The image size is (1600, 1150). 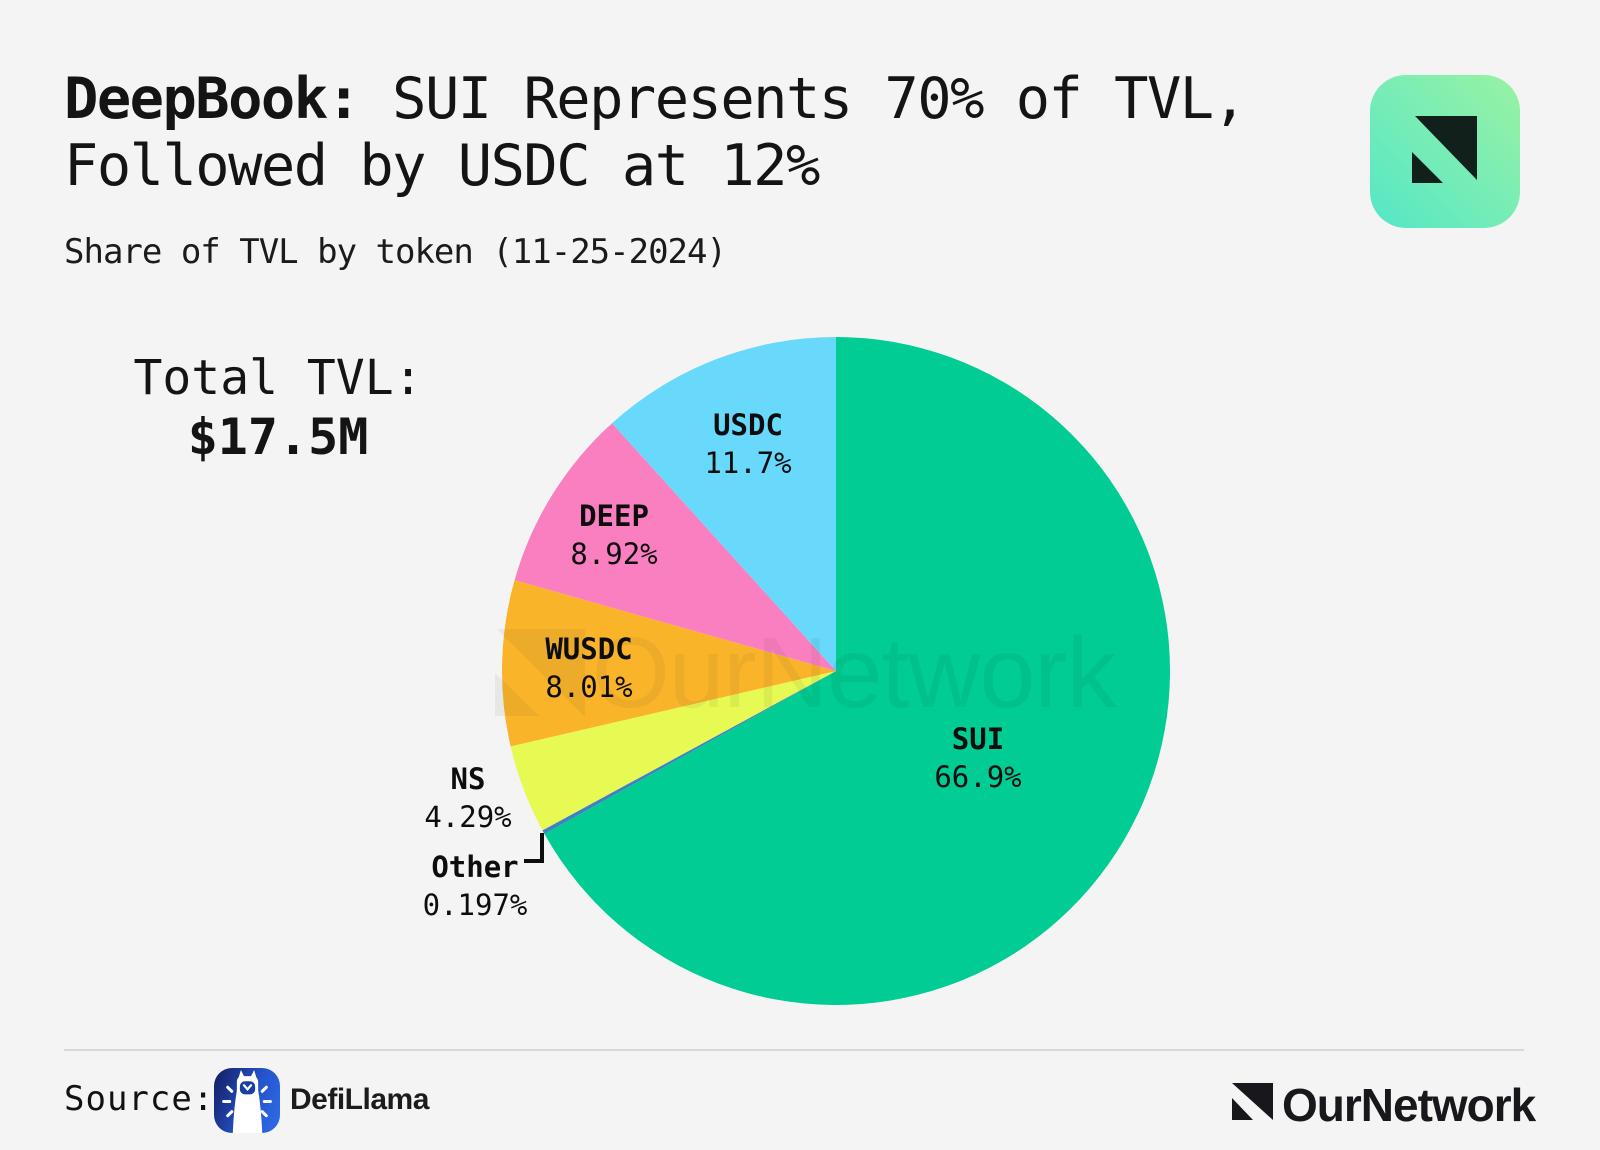 I want to click on slice-label-ns: NS 4.29%, so click(x=467, y=798).